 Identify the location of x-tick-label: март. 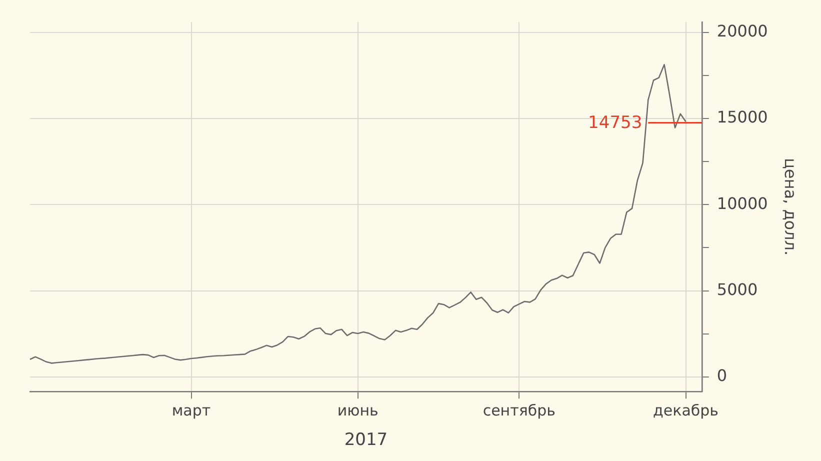
(191, 410).